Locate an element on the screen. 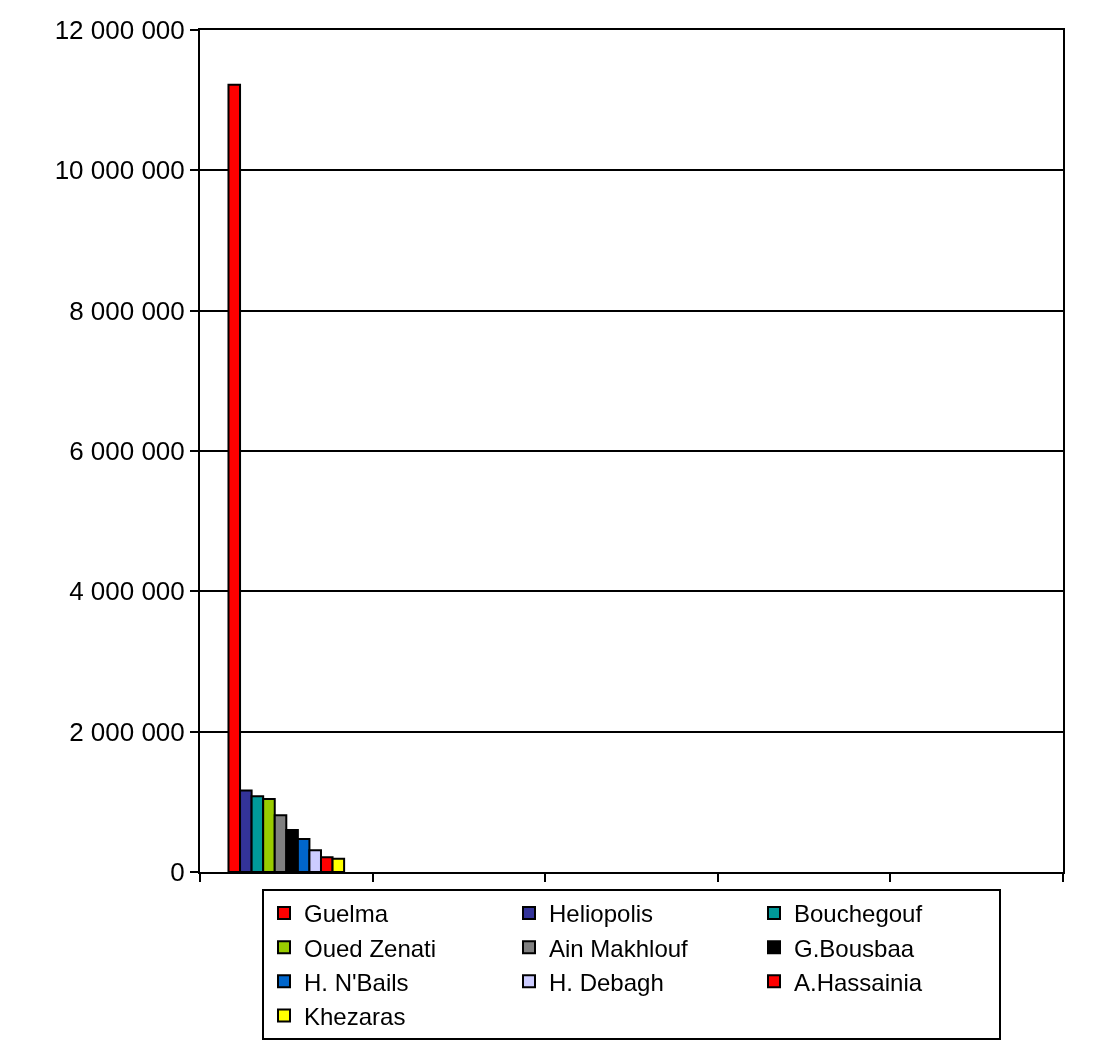 This screenshot has width=1095, height=1052. y-tick-label: 12 000 000 is located at coordinates (119, 30).